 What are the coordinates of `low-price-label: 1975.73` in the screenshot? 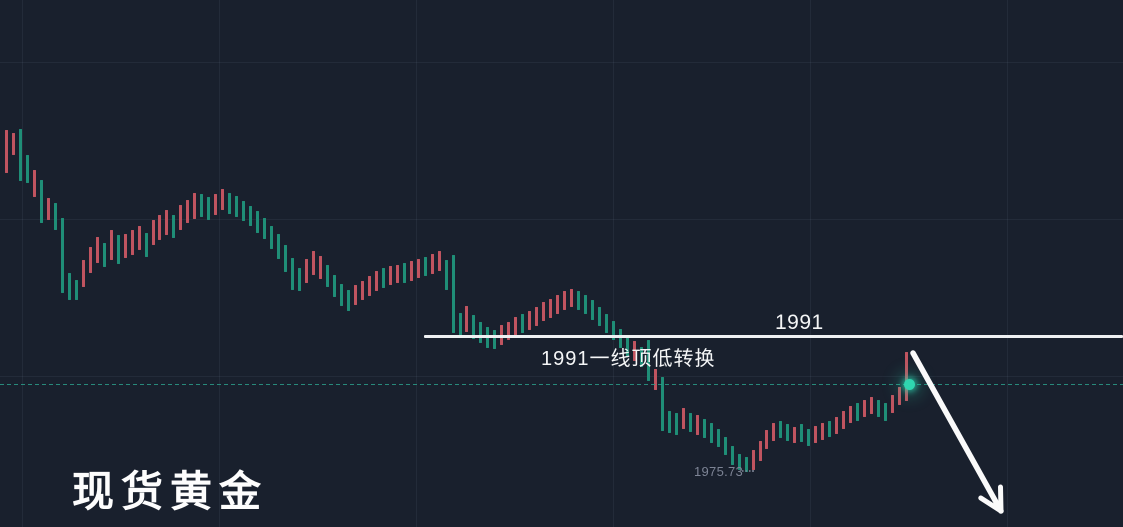 It's located at (719, 471).